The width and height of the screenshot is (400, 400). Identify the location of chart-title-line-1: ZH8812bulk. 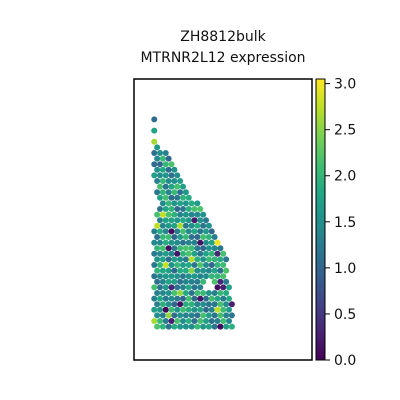
(223, 37).